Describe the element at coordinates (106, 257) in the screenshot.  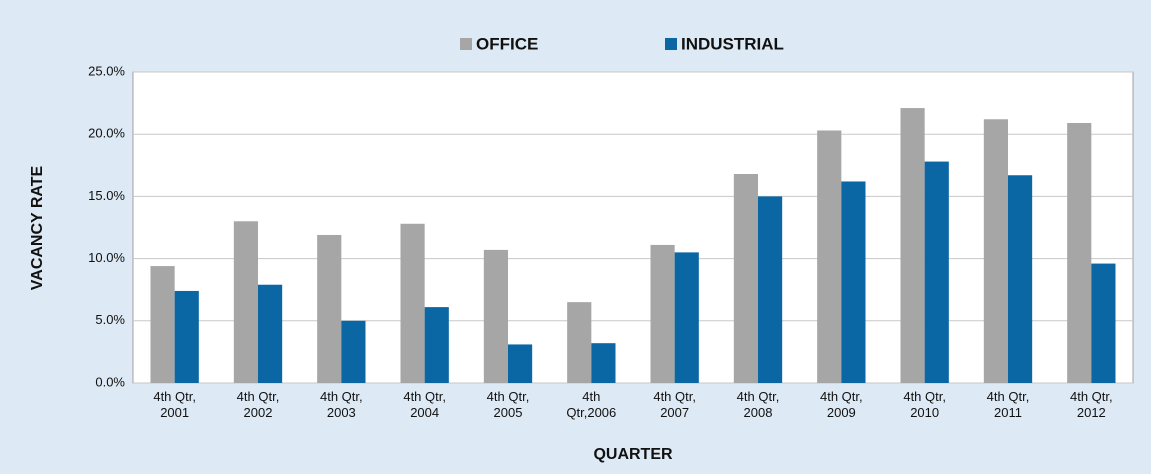
I see `y-tick-label: 10.0%` at that location.